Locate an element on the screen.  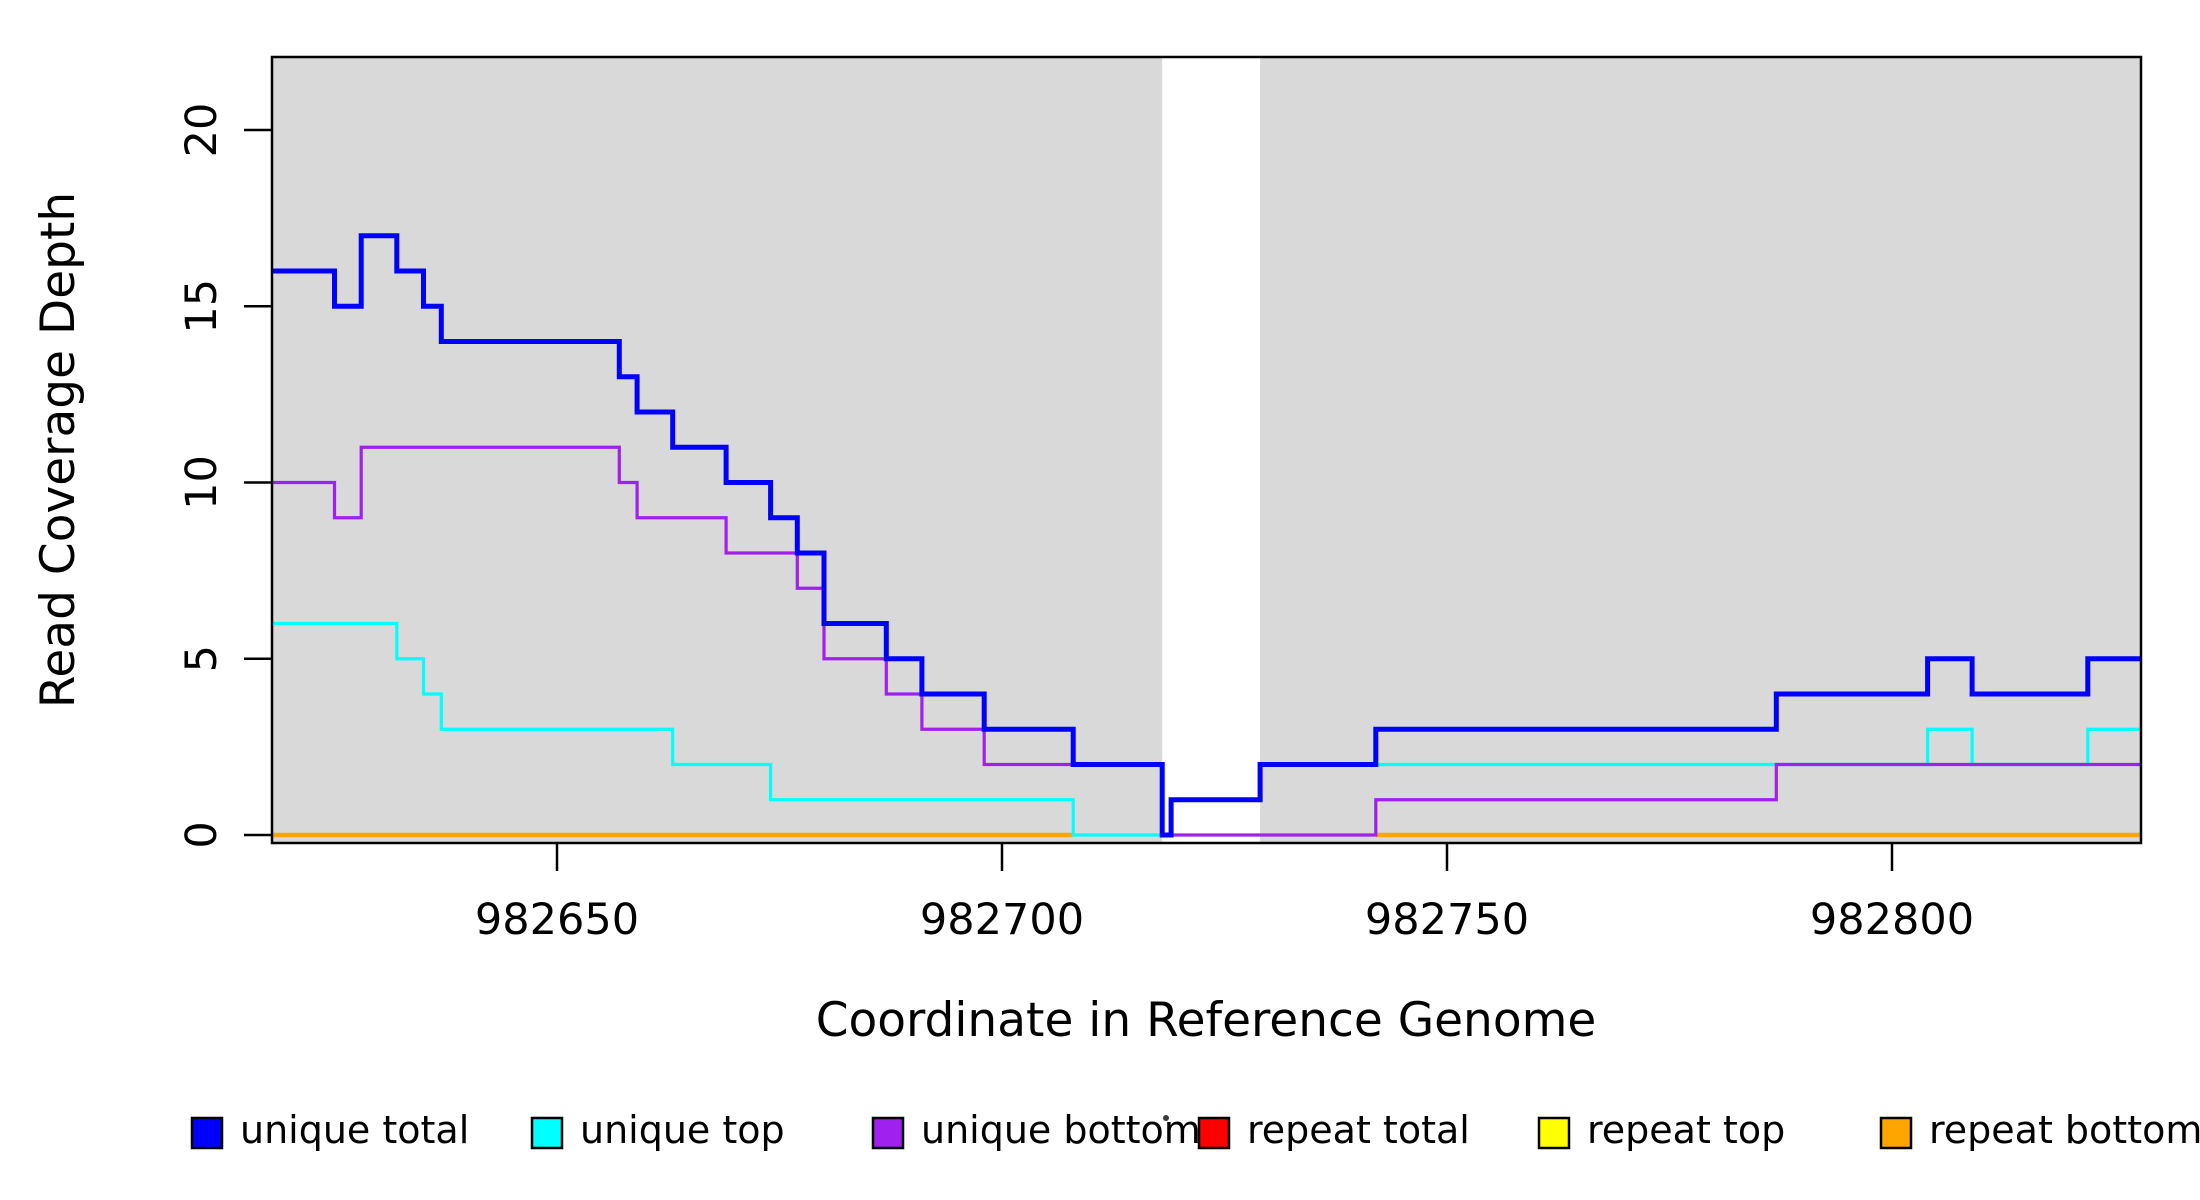
y-tick-label: 10 is located at coordinates (202, 482).